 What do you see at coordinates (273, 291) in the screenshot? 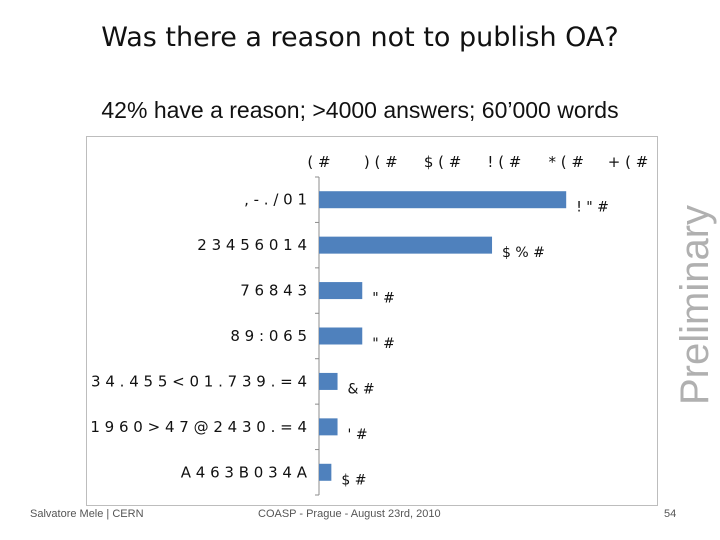
I see `category-label: 7 6 8 4 3` at bounding box center [273, 291].